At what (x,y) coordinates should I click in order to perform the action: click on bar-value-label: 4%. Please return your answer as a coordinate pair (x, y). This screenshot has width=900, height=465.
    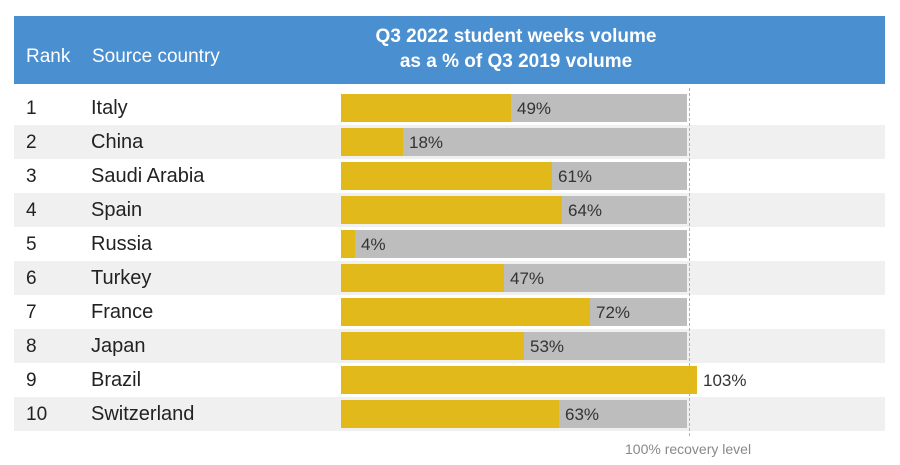
    Looking at the image, I should click on (373, 244).